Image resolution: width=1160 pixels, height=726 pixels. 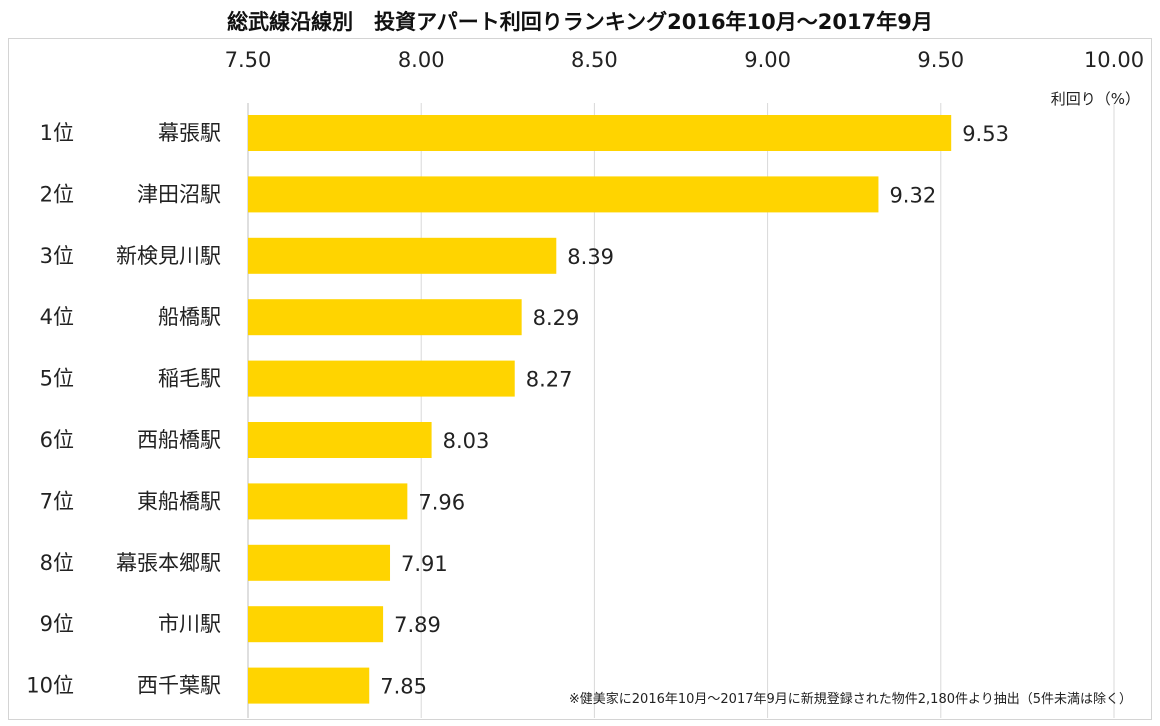 What do you see at coordinates (57, 501) in the screenshot?
I see `rank-label: 7位` at bounding box center [57, 501].